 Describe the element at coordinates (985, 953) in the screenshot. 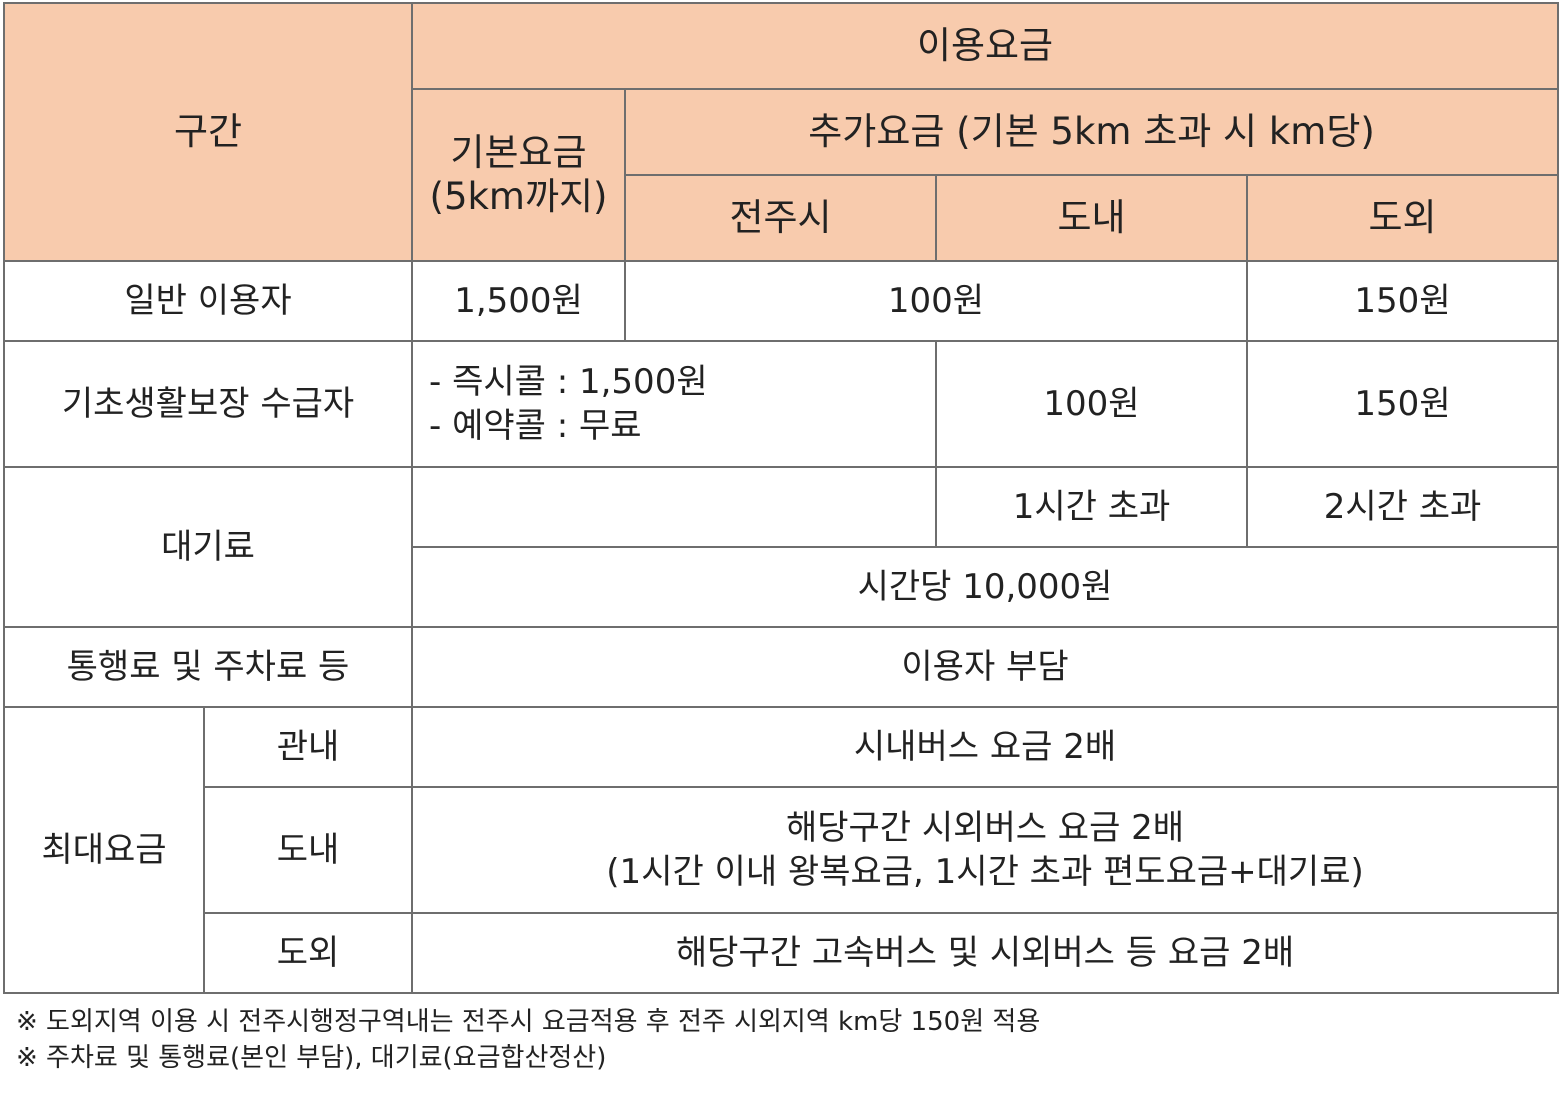

I see `row-max-out-value: 해당구간 고속버스 및 시외버스 등 요금 2배` at that location.